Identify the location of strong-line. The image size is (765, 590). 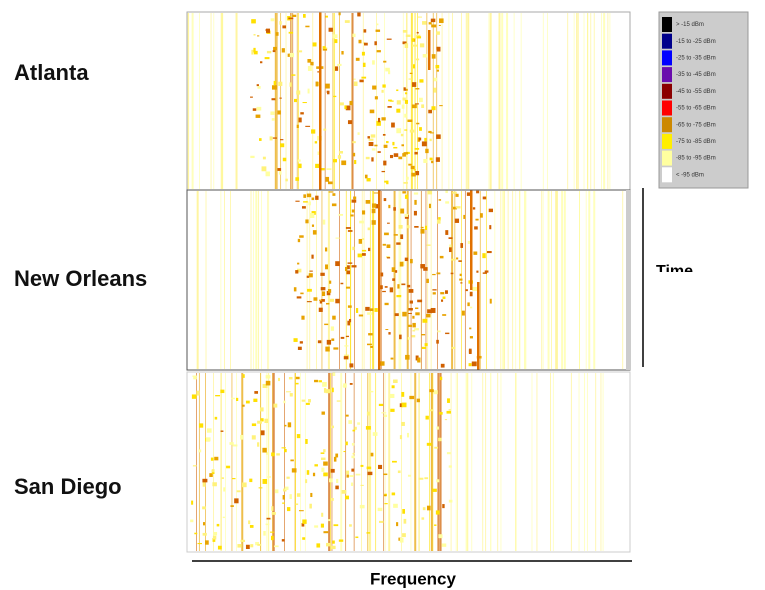
(478, 326).